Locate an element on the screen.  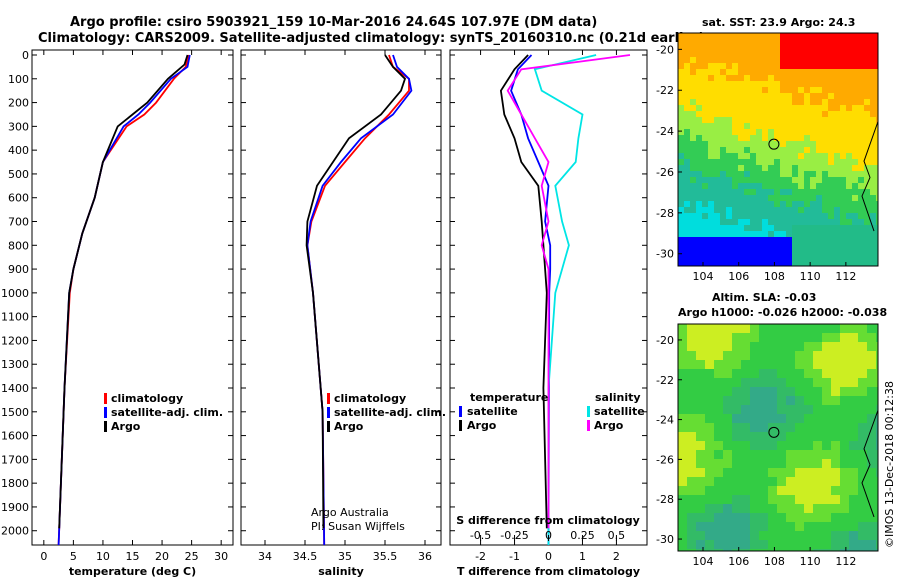
map-x-tick-label: 112 is located at coordinates (845, 561).